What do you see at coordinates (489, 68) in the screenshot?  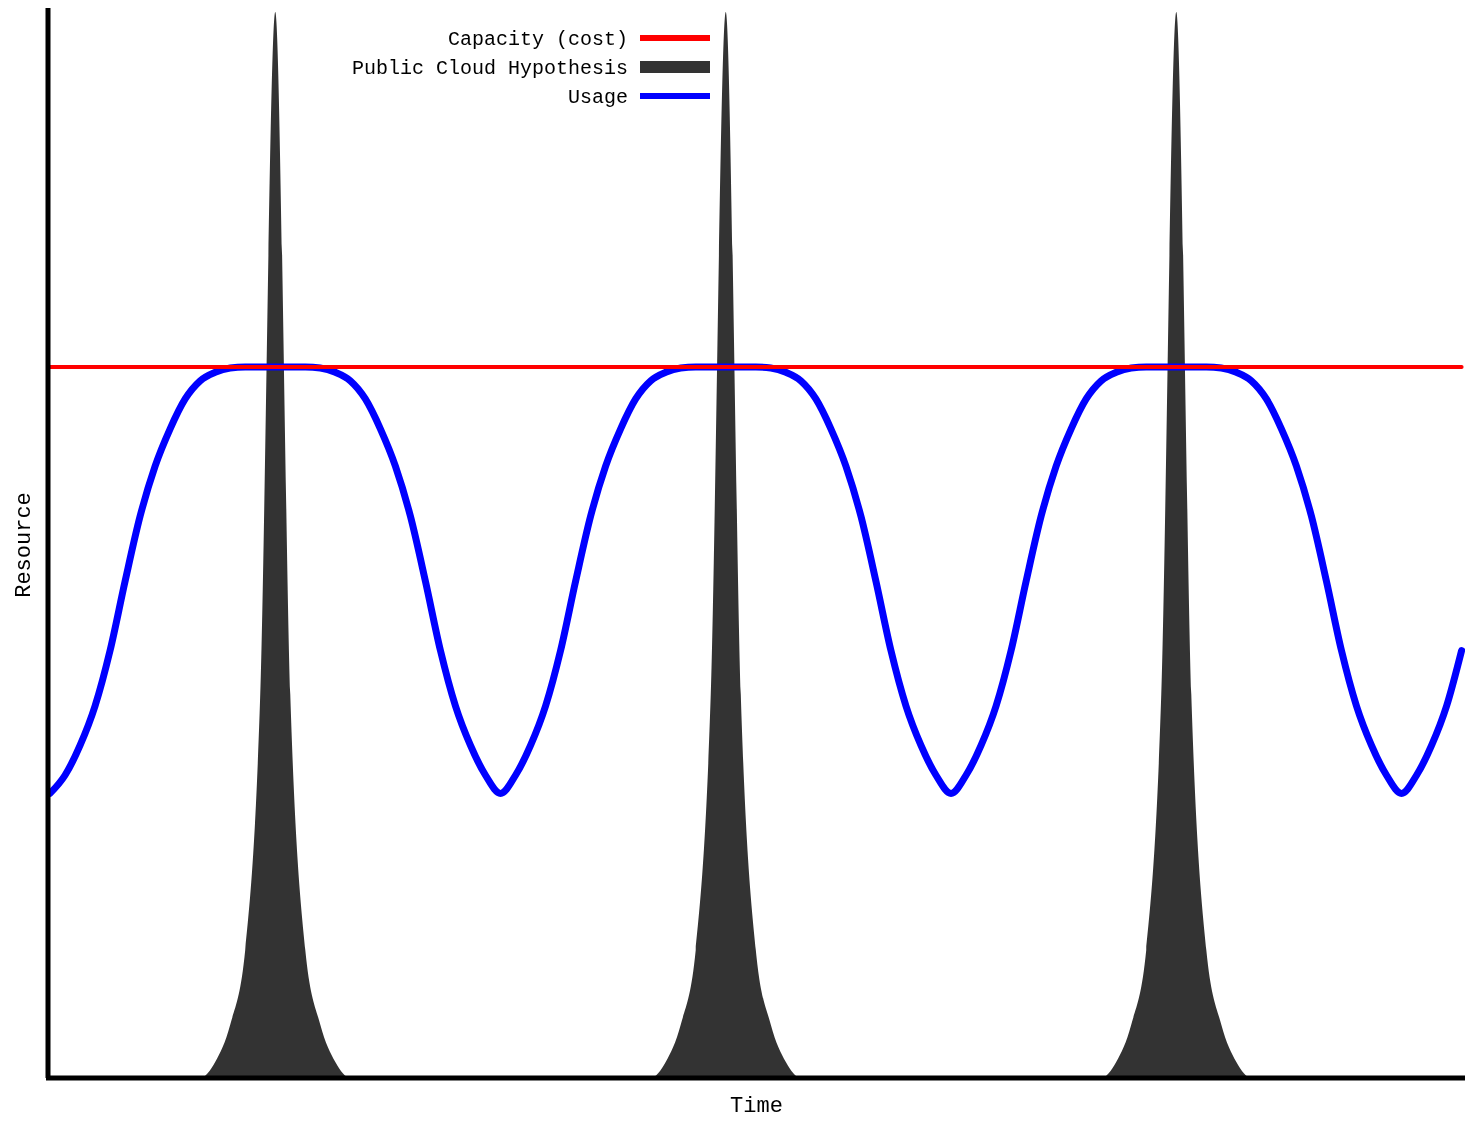 I see `legend-label: Public Cloud Hypothesis` at bounding box center [489, 68].